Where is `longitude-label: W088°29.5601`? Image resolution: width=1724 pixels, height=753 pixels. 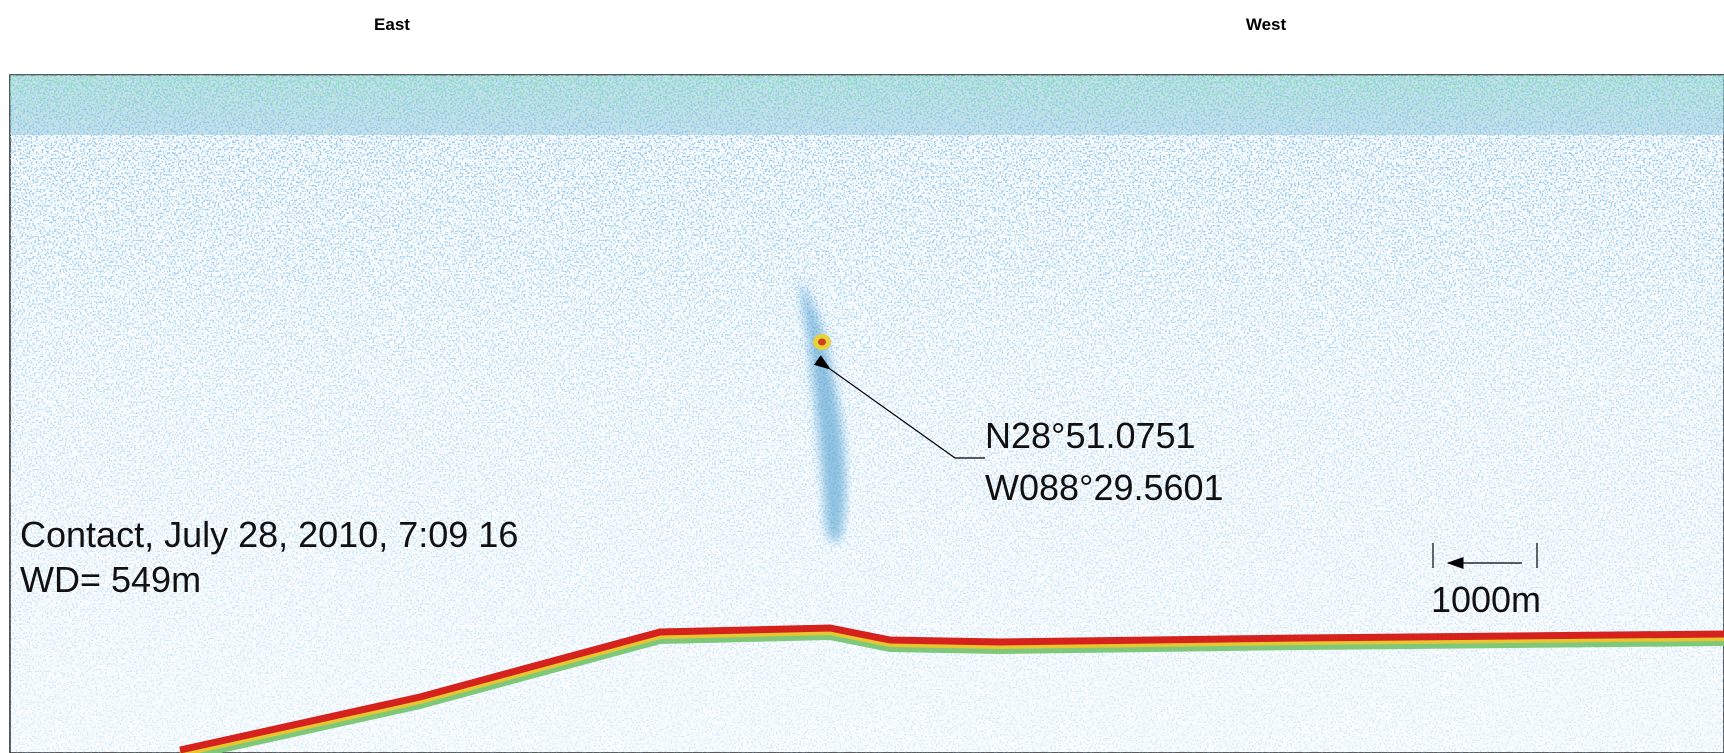 longitude-label: W088°29.5601 is located at coordinates (1104, 487).